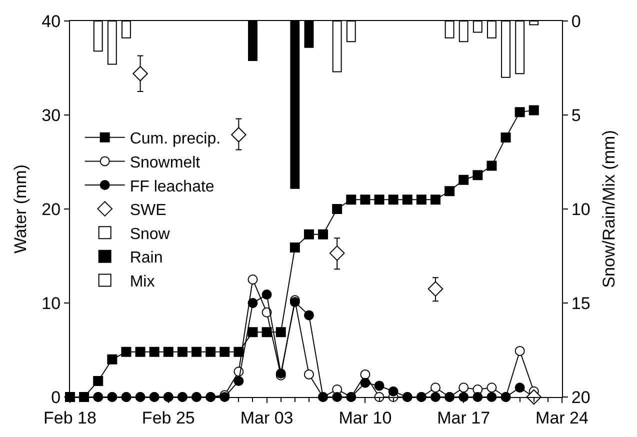  I want to click on y2-tick-label: 0, so click(576, 21).